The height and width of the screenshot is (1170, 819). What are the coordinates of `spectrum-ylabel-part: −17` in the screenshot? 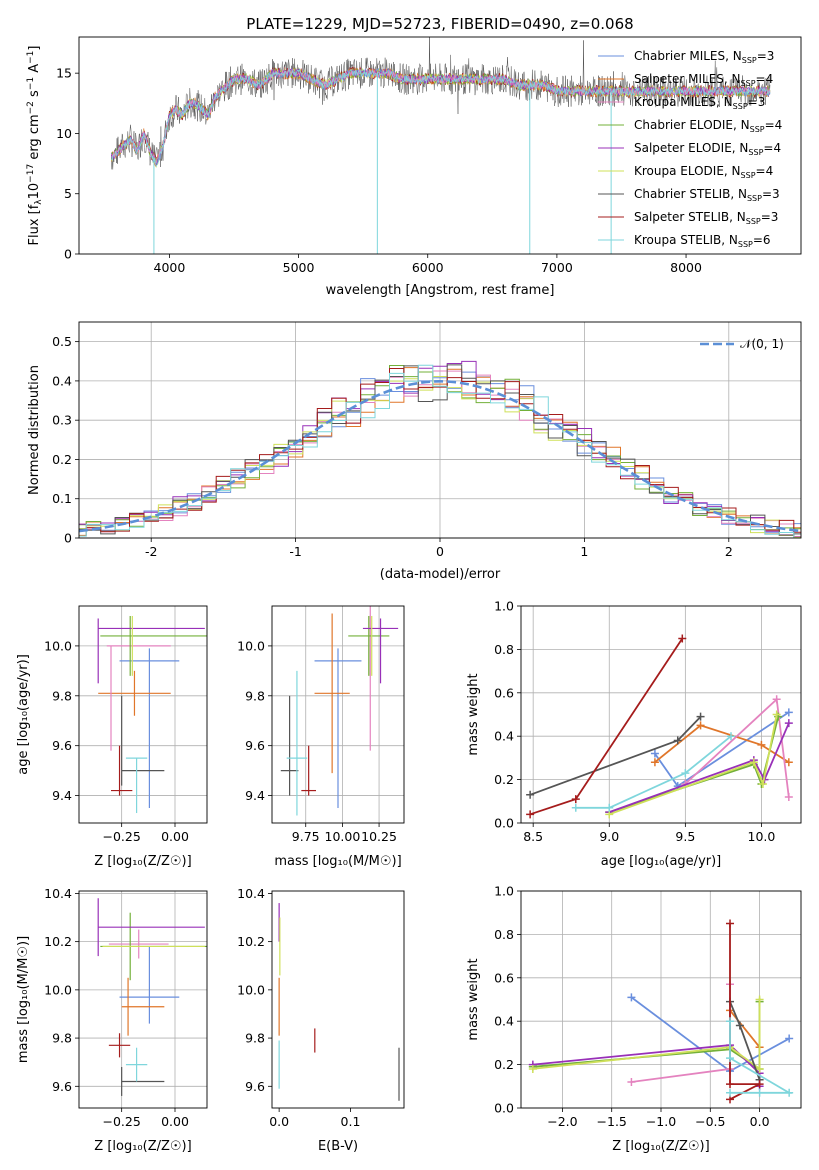 It's located at (31, 173).